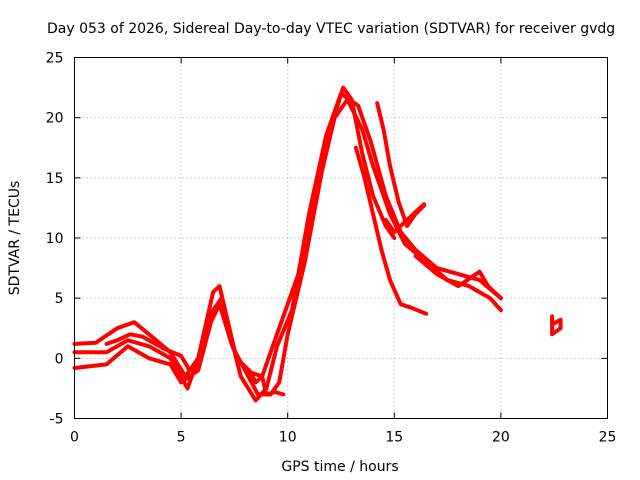 Image resolution: width=640 pixels, height=480 pixels. Describe the element at coordinates (339, 467) in the screenshot. I see `x-axis-label: GPS time / hours` at that location.